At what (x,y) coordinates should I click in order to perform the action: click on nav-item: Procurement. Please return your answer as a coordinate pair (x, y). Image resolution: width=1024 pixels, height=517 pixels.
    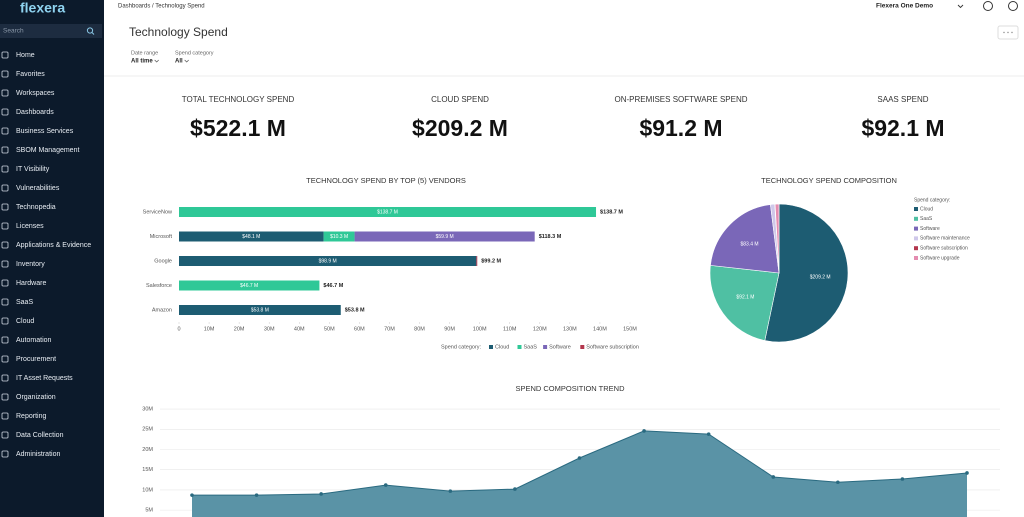
    Looking at the image, I should click on (36, 359).